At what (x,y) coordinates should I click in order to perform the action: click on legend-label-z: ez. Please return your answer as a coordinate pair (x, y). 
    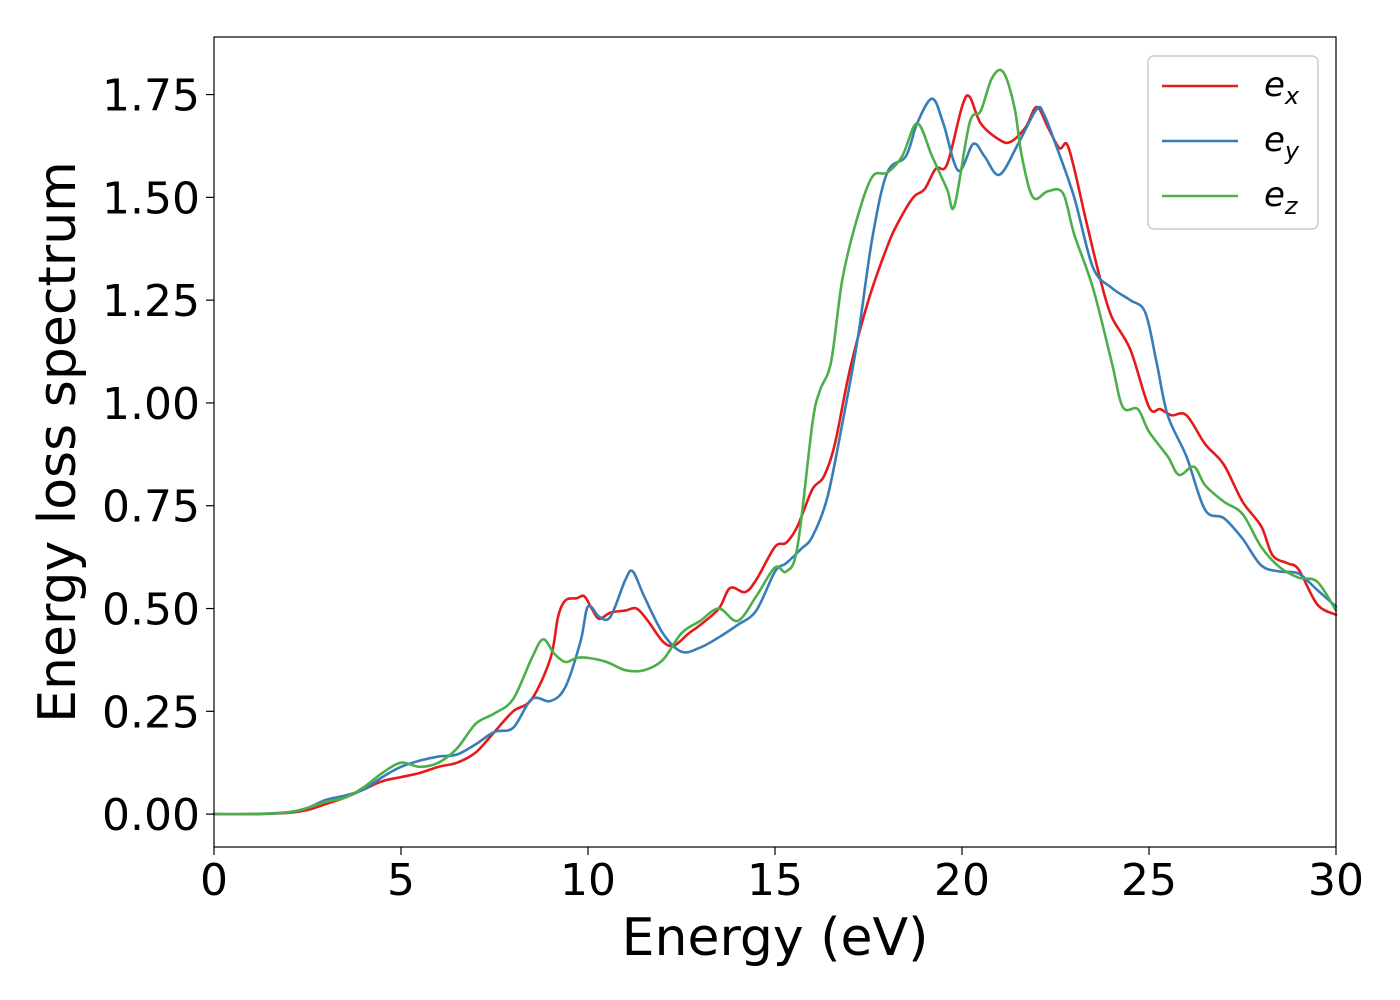
    Looking at the image, I should click on (1281, 197).